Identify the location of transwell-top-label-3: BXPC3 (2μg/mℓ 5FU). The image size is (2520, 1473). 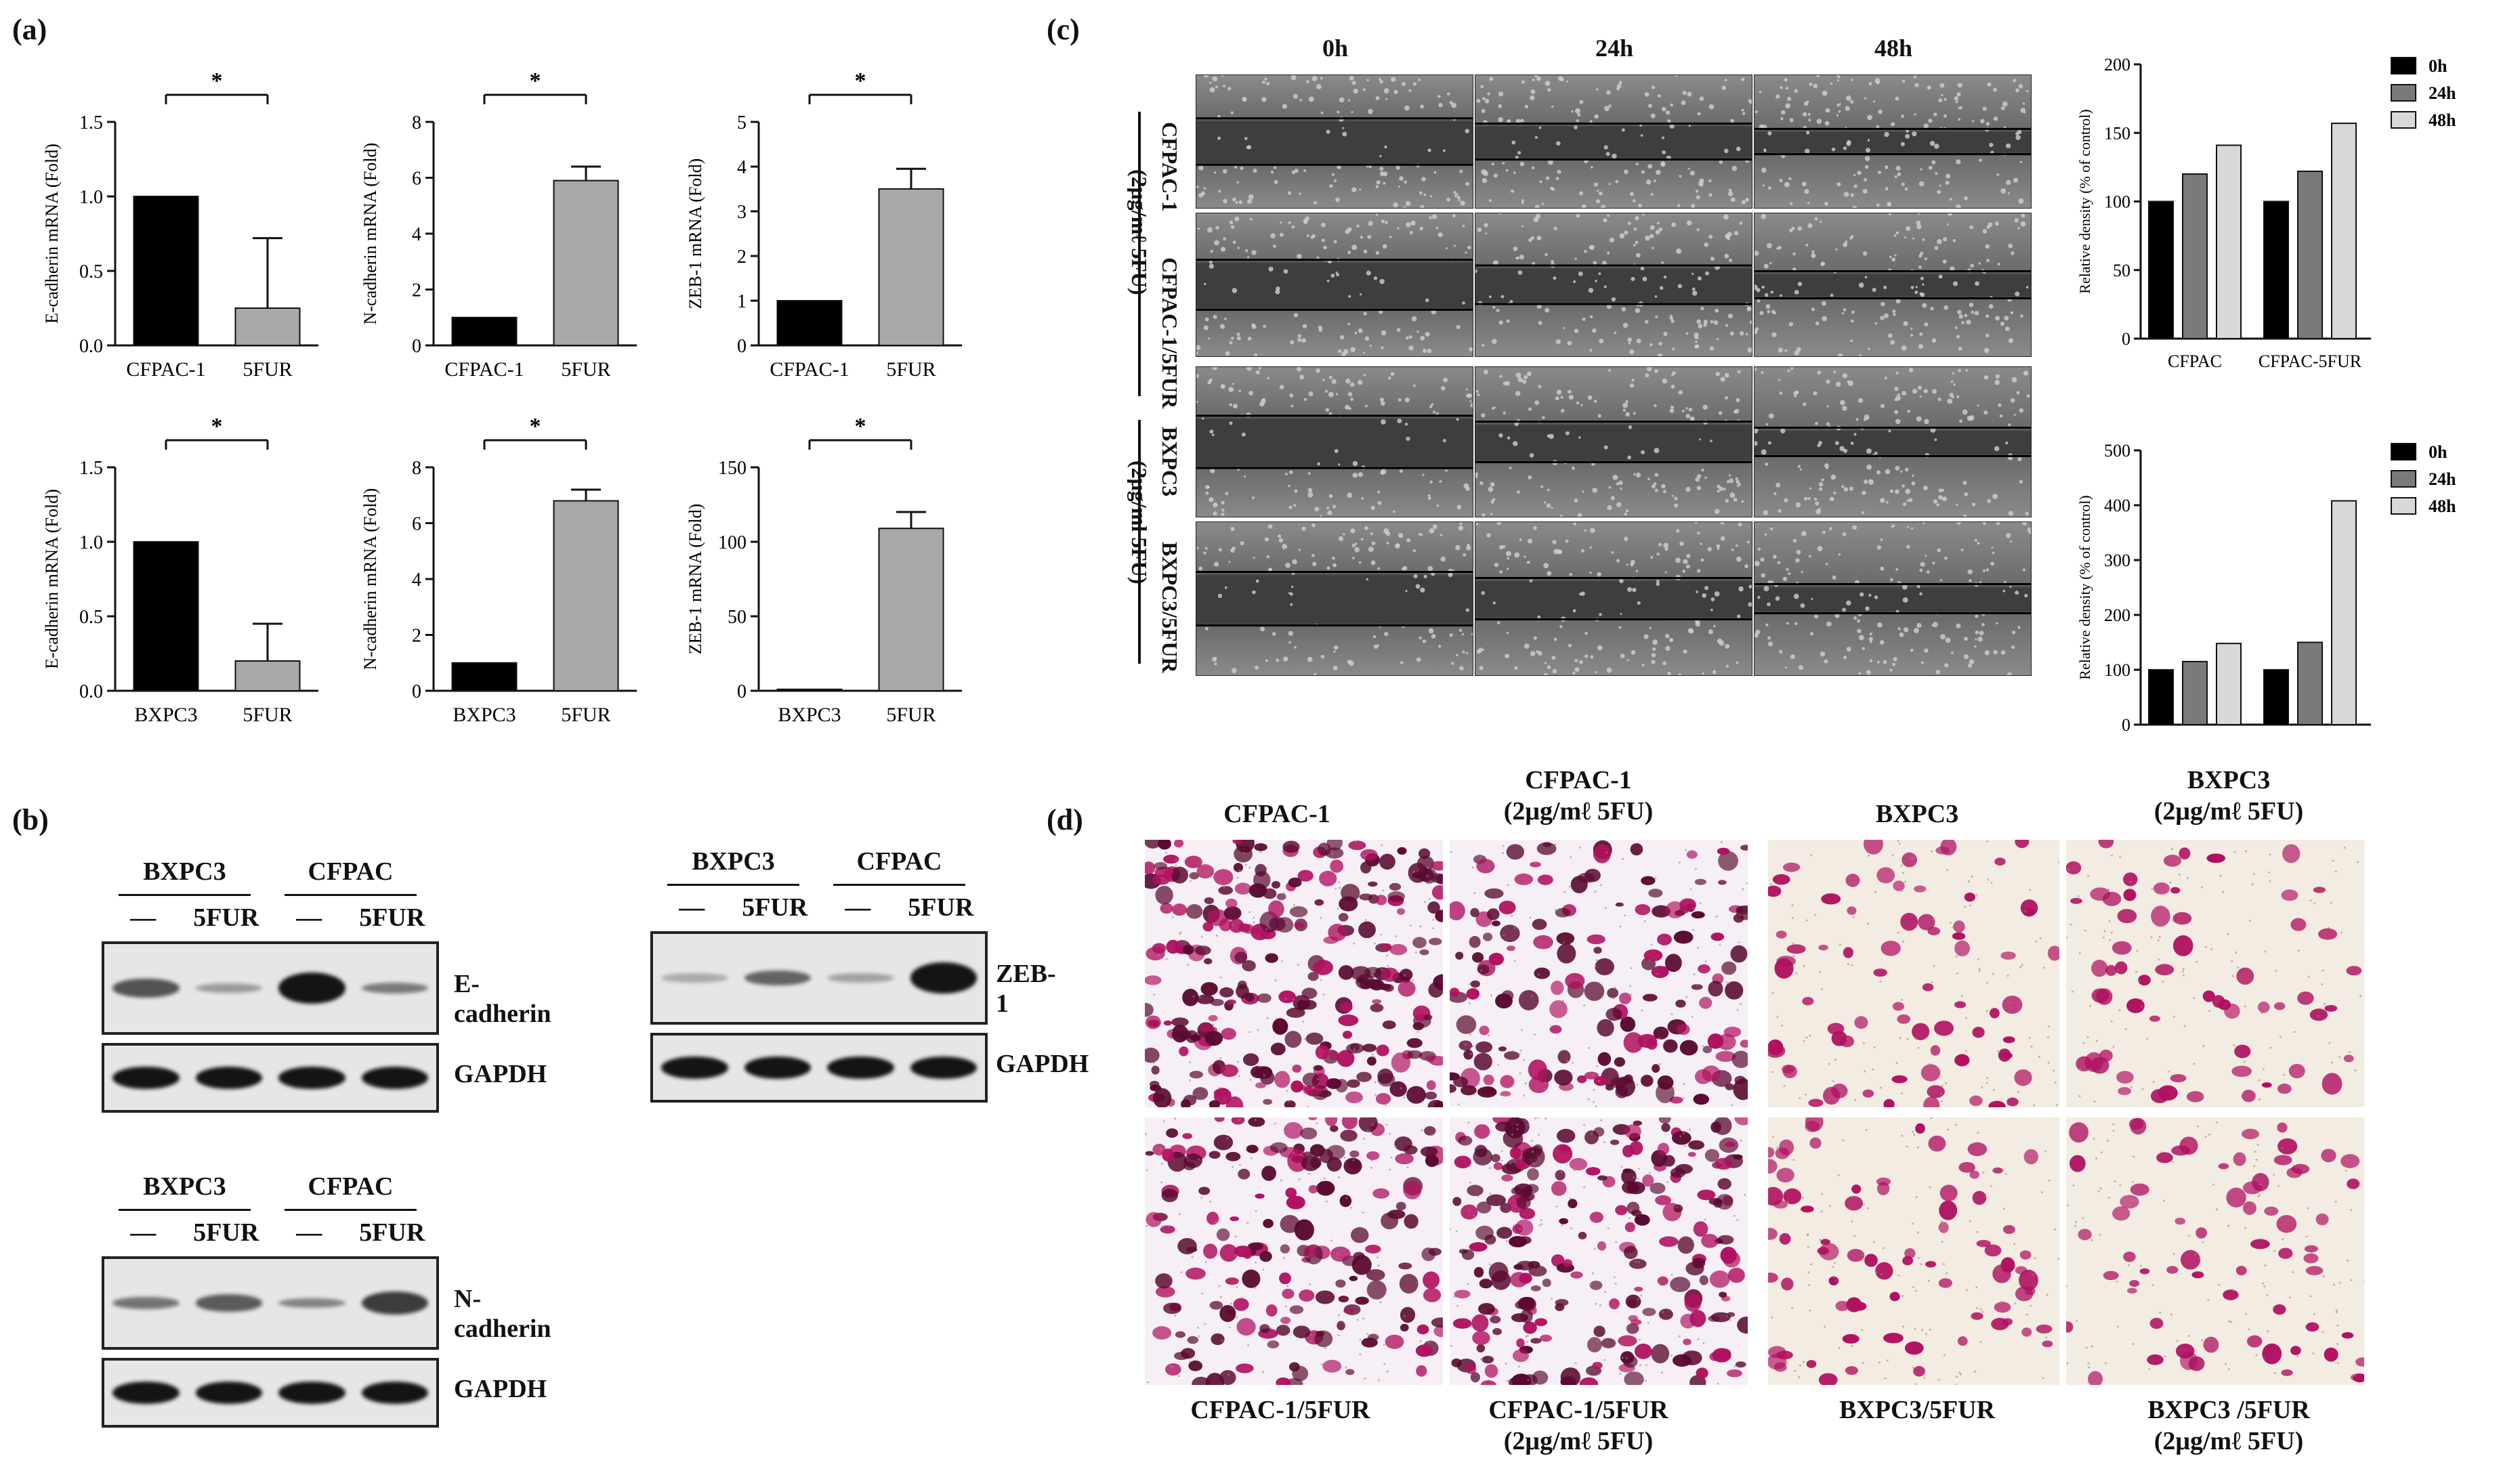
(2229, 796).